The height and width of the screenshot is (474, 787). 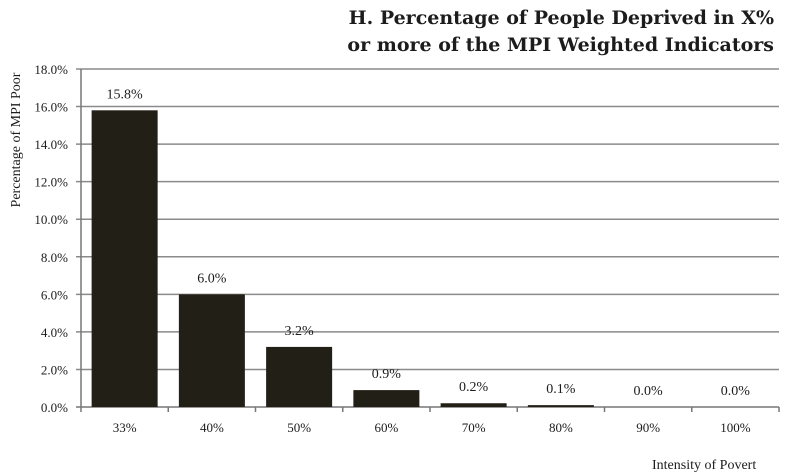 What do you see at coordinates (51, 107) in the screenshot?
I see `y-tick-label: 16.0%` at bounding box center [51, 107].